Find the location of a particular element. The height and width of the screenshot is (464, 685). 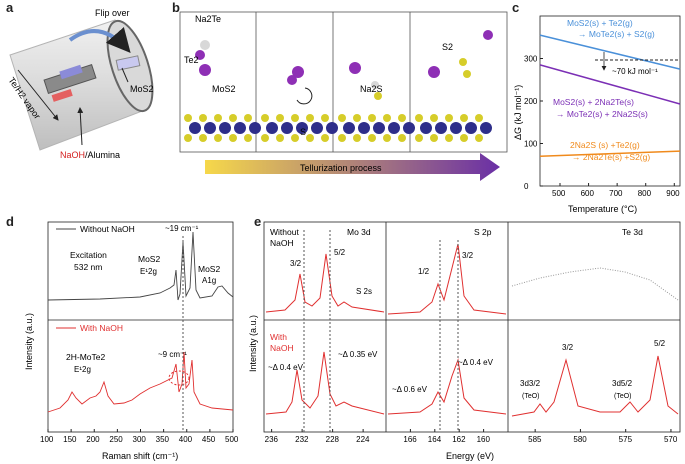

mos2-label-a: MoS2 is located at coordinates (142, 89).